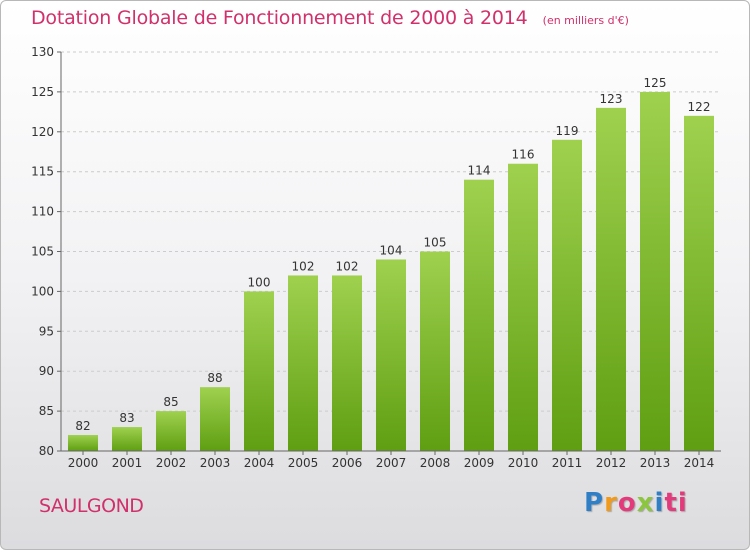 Image resolution: width=750 pixels, height=550 pixels. Describe the element at coordinates (126, 418) in the screenshot. I see `bar-value-label: 83` at that location.